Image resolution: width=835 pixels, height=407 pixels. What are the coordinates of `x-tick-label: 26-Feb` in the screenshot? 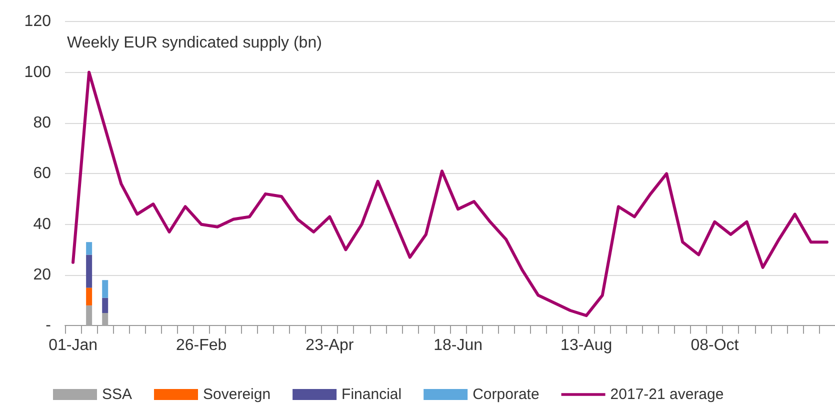 It's located at (201, 345).